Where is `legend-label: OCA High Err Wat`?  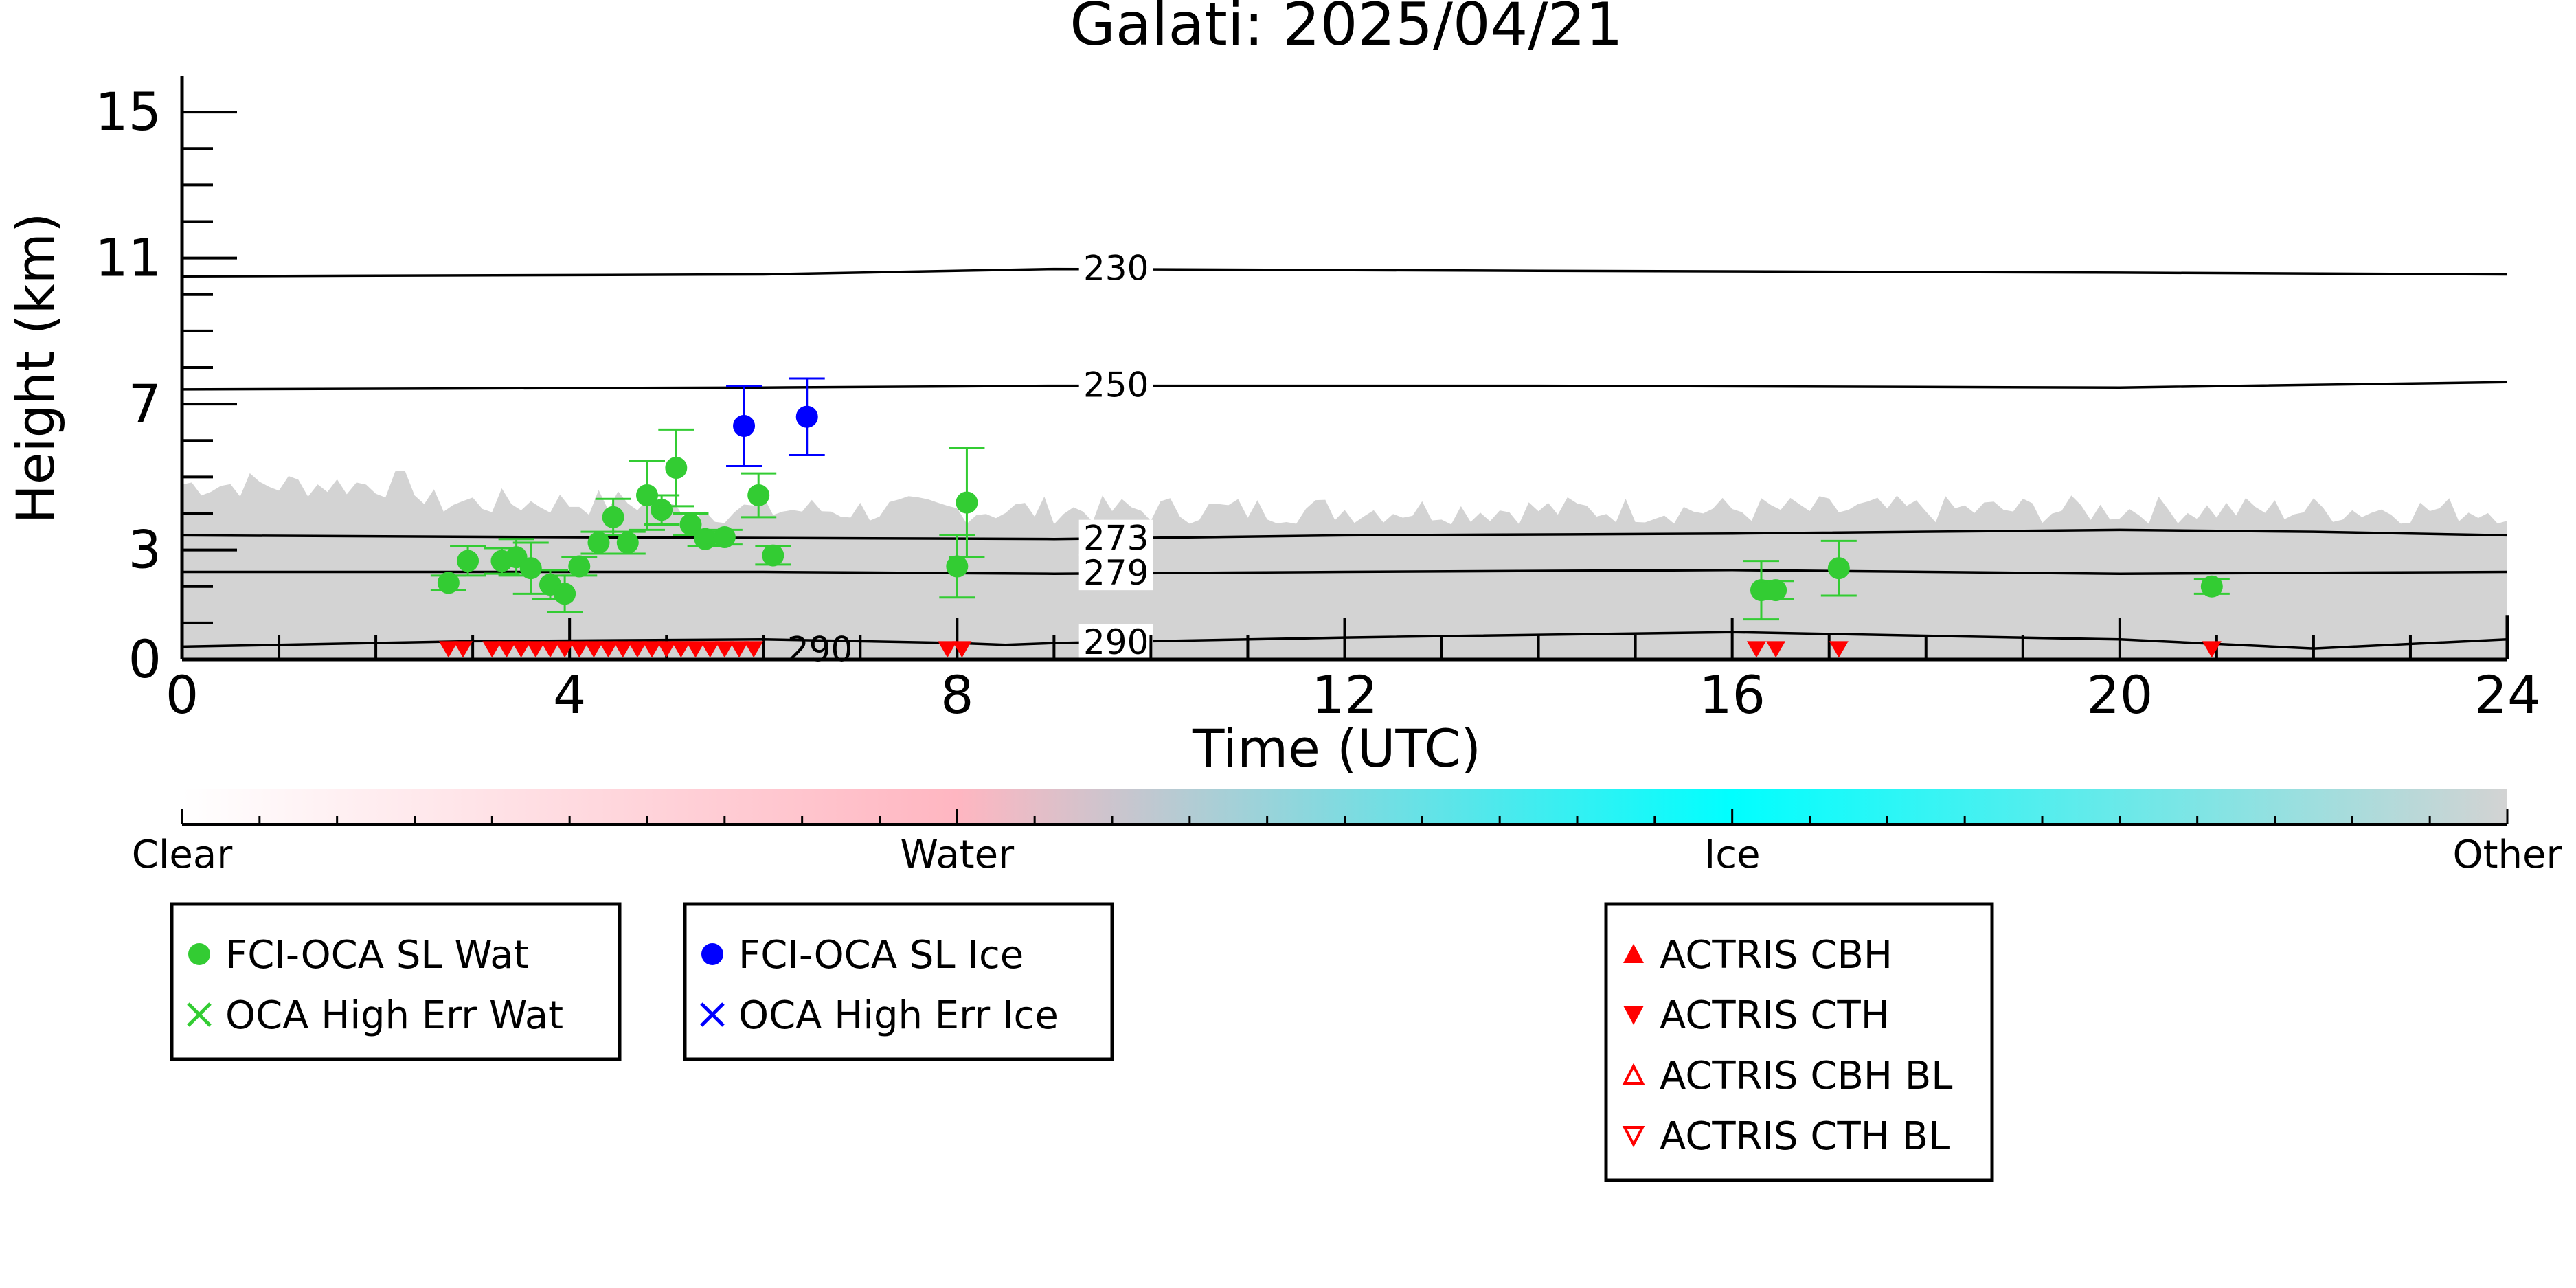
legend-label: OCA High Err Wat is located at coordinates (394, 1015).